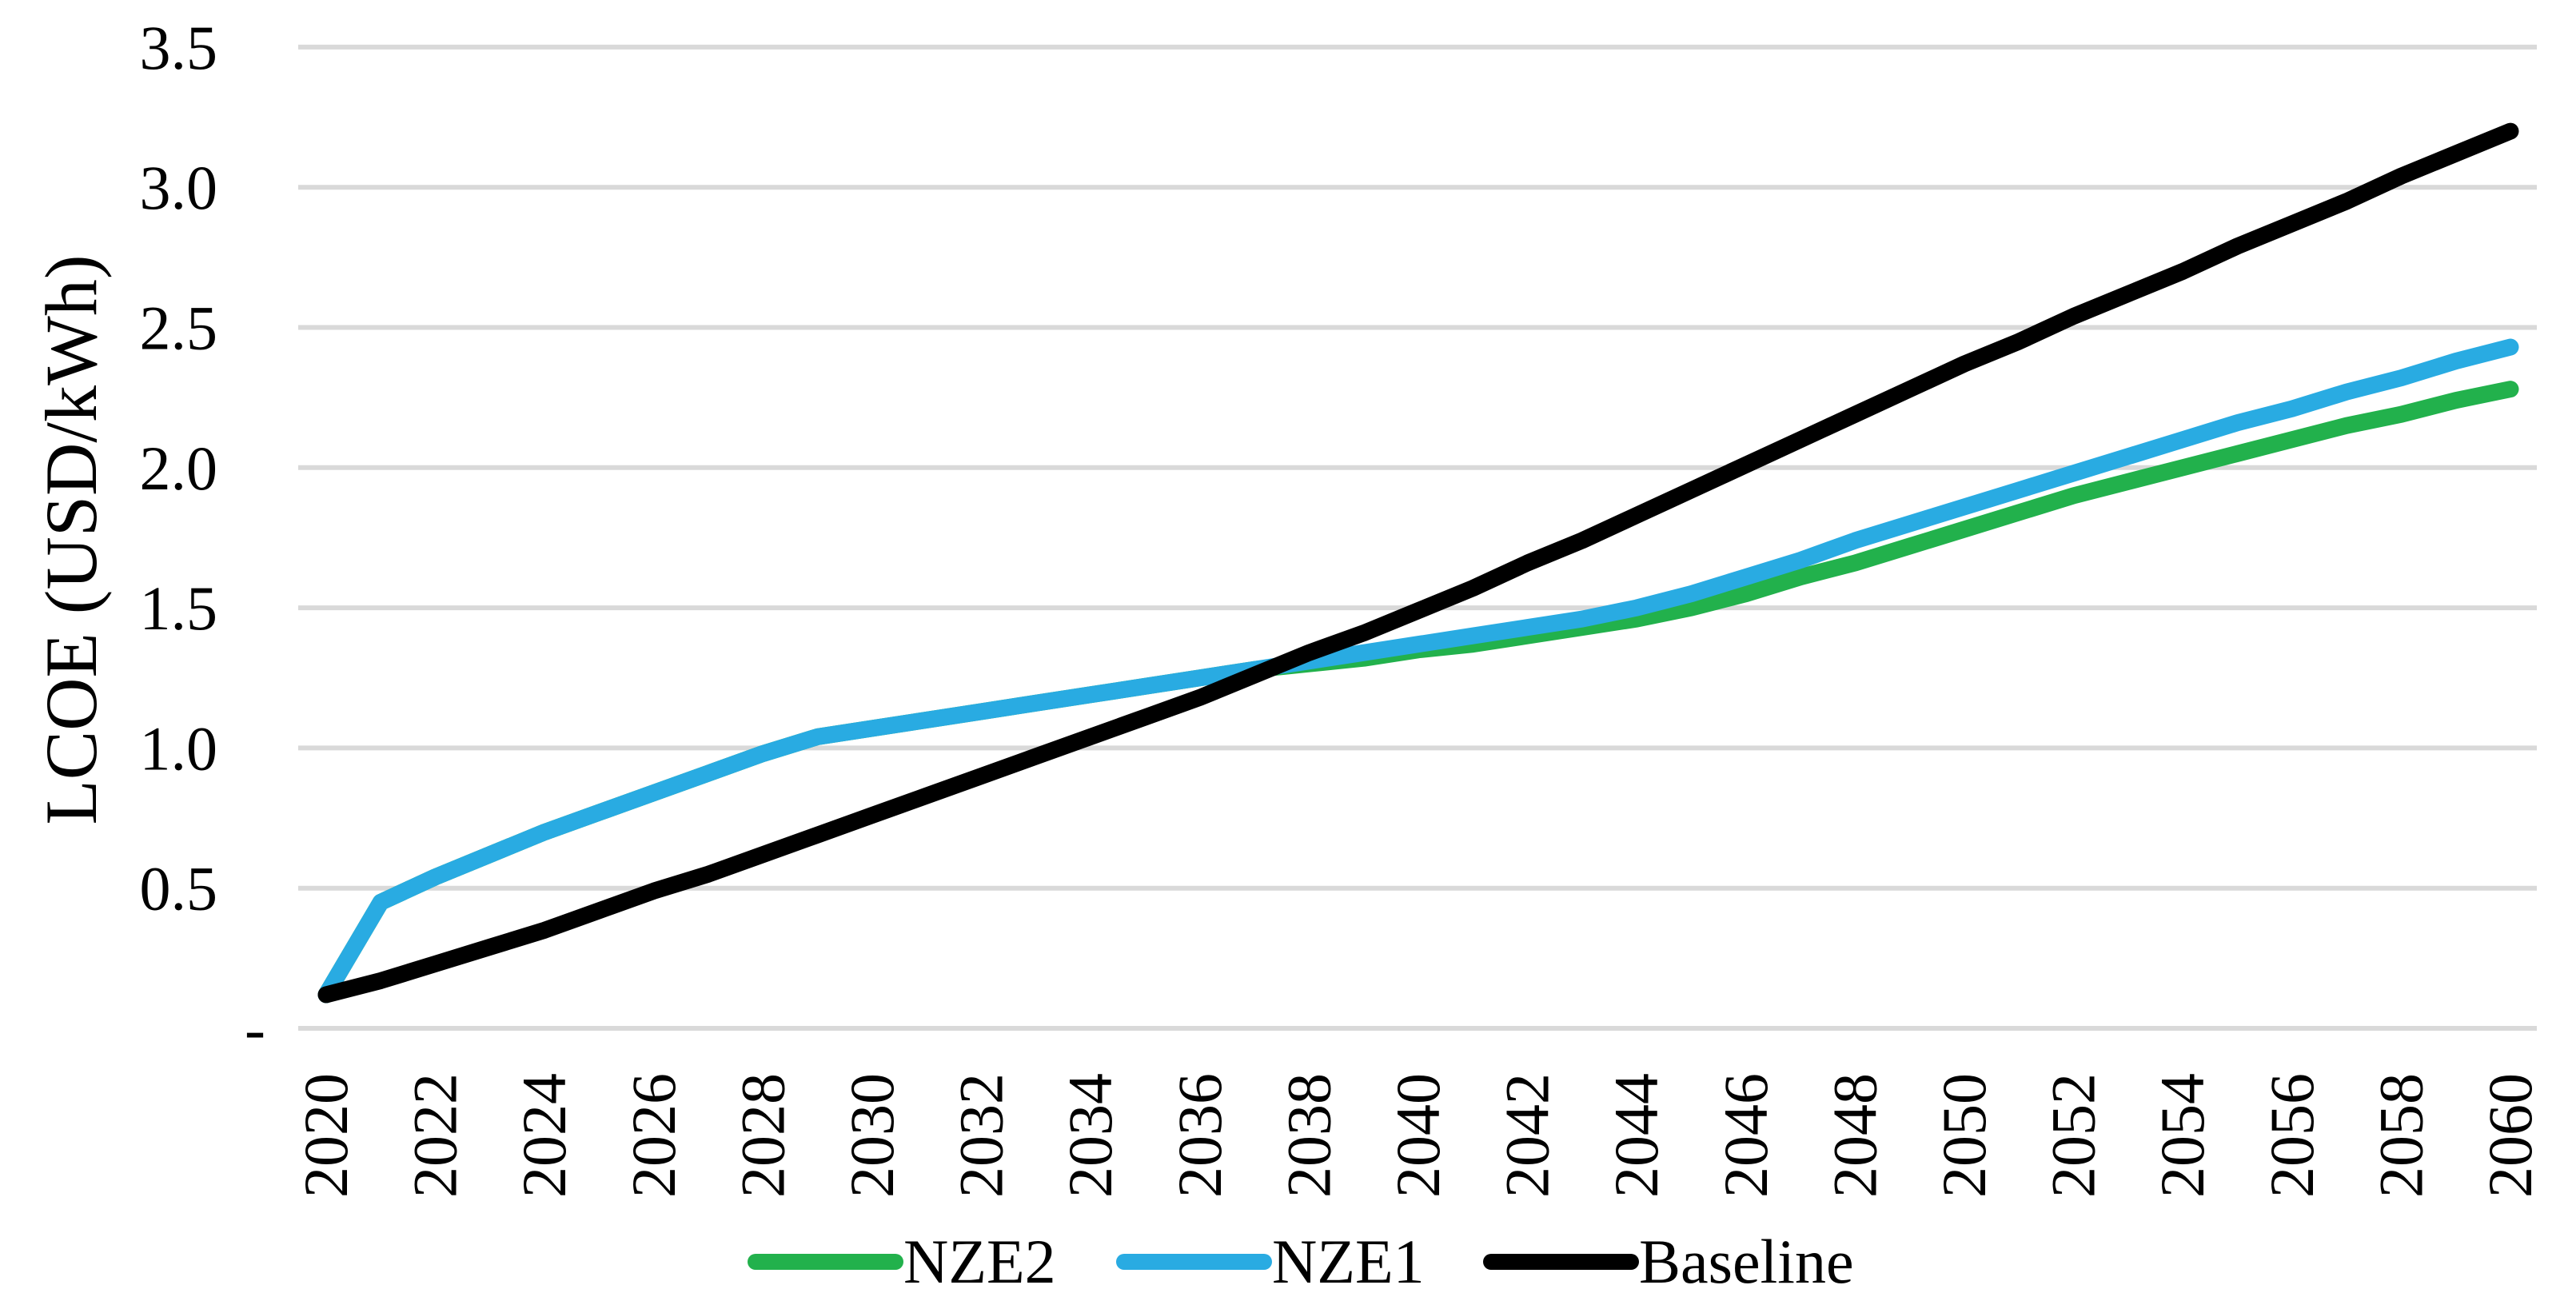 This screenshot has height=1305, width=2576. I want to click on y-tick-label: 1.5, so click(179, 608).